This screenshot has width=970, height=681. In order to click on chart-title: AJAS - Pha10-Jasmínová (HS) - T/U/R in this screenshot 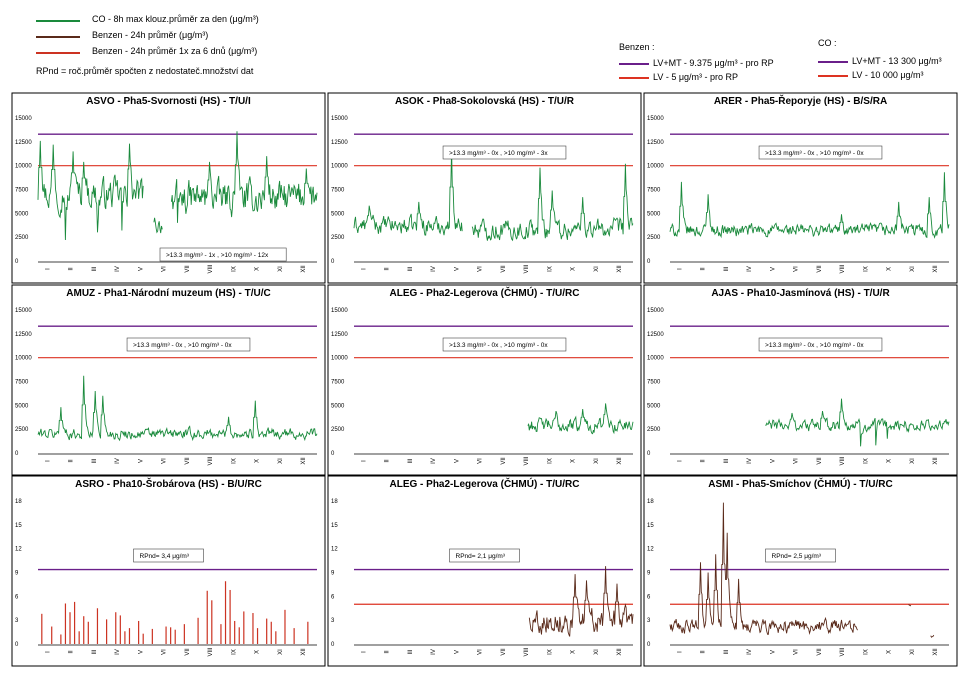, I will do `click(800, 293)`.